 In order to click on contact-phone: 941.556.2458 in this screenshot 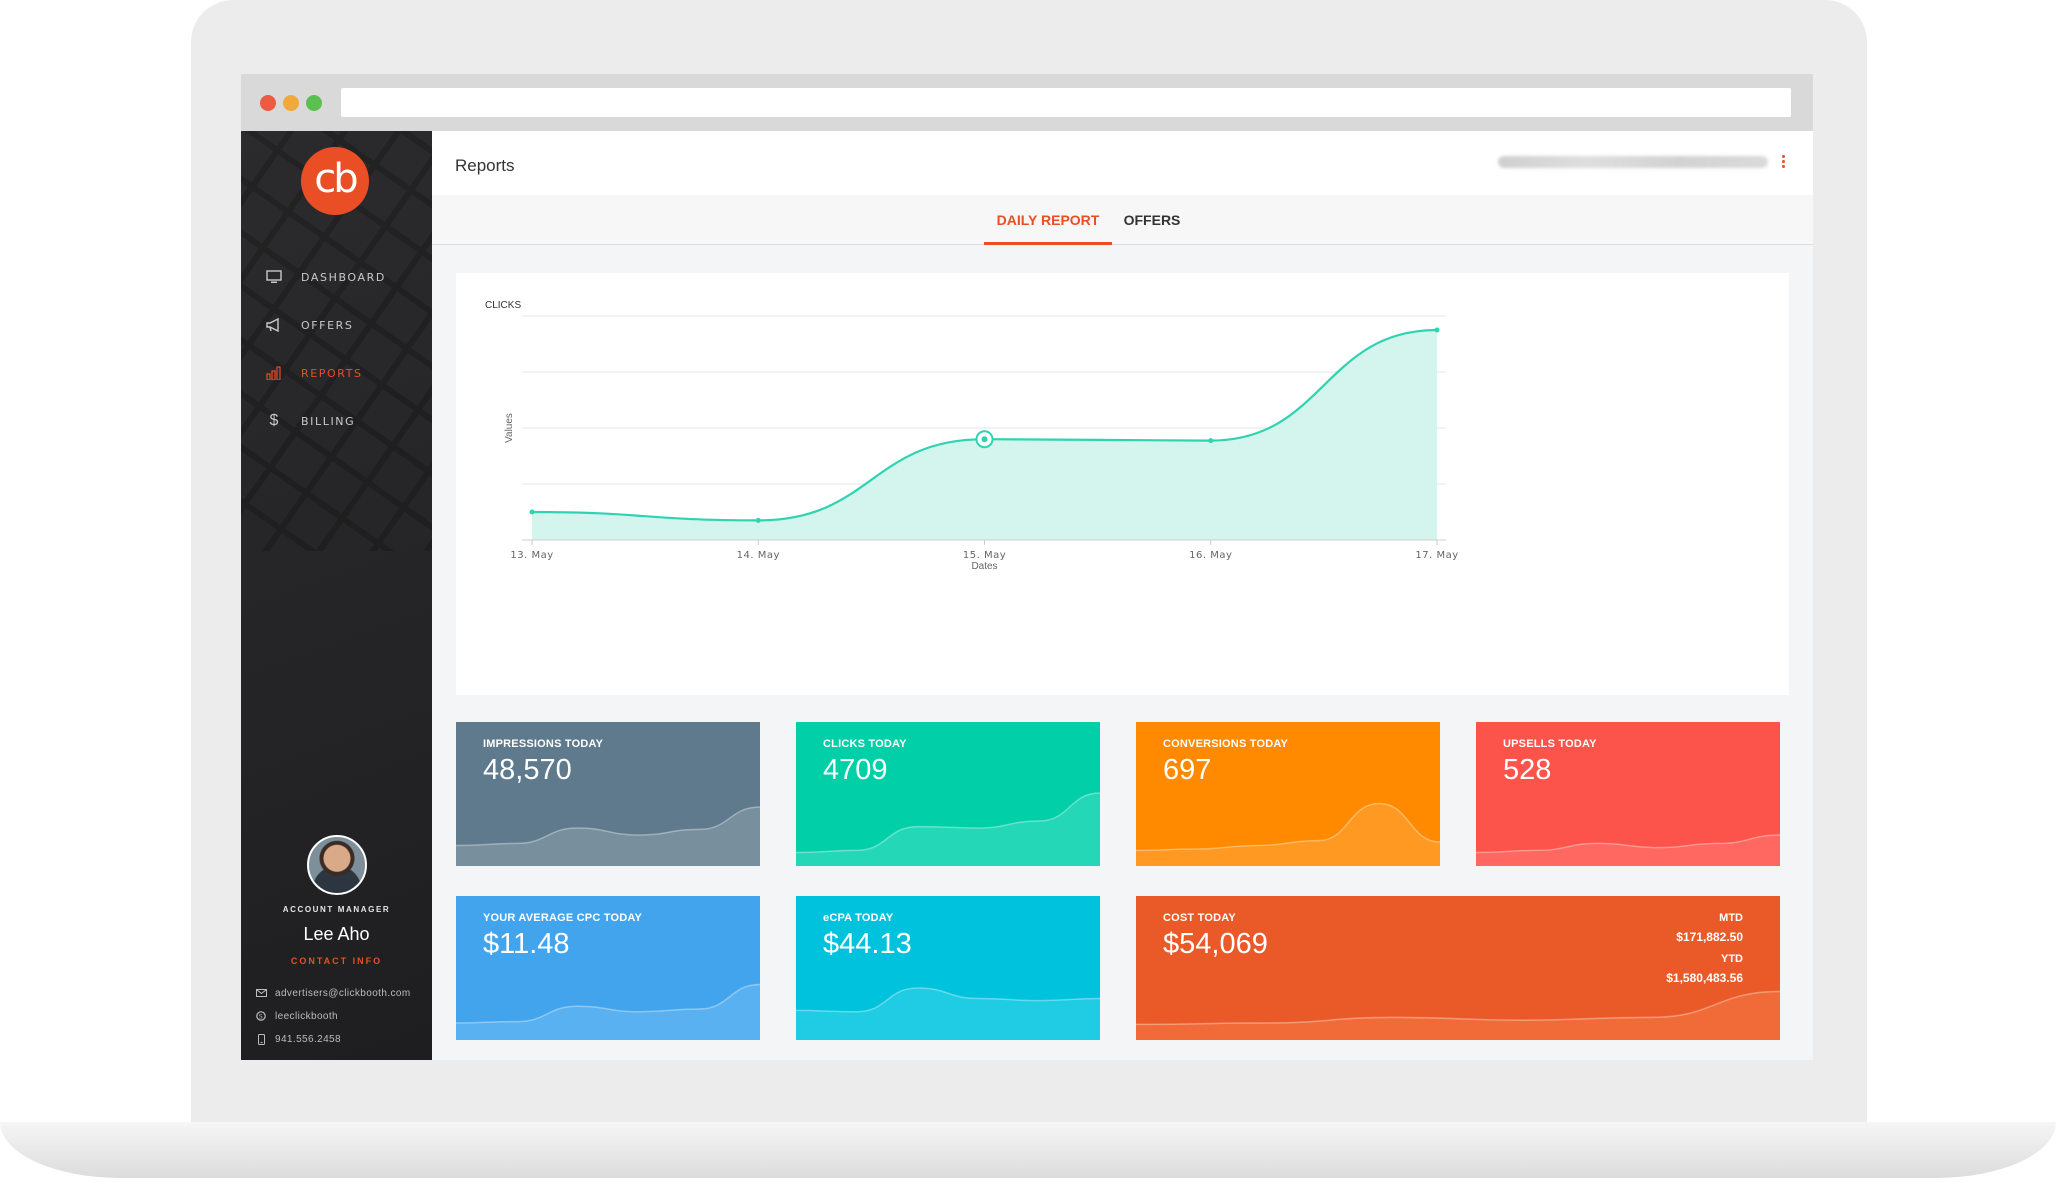, I will do `click(298, 1039)`.